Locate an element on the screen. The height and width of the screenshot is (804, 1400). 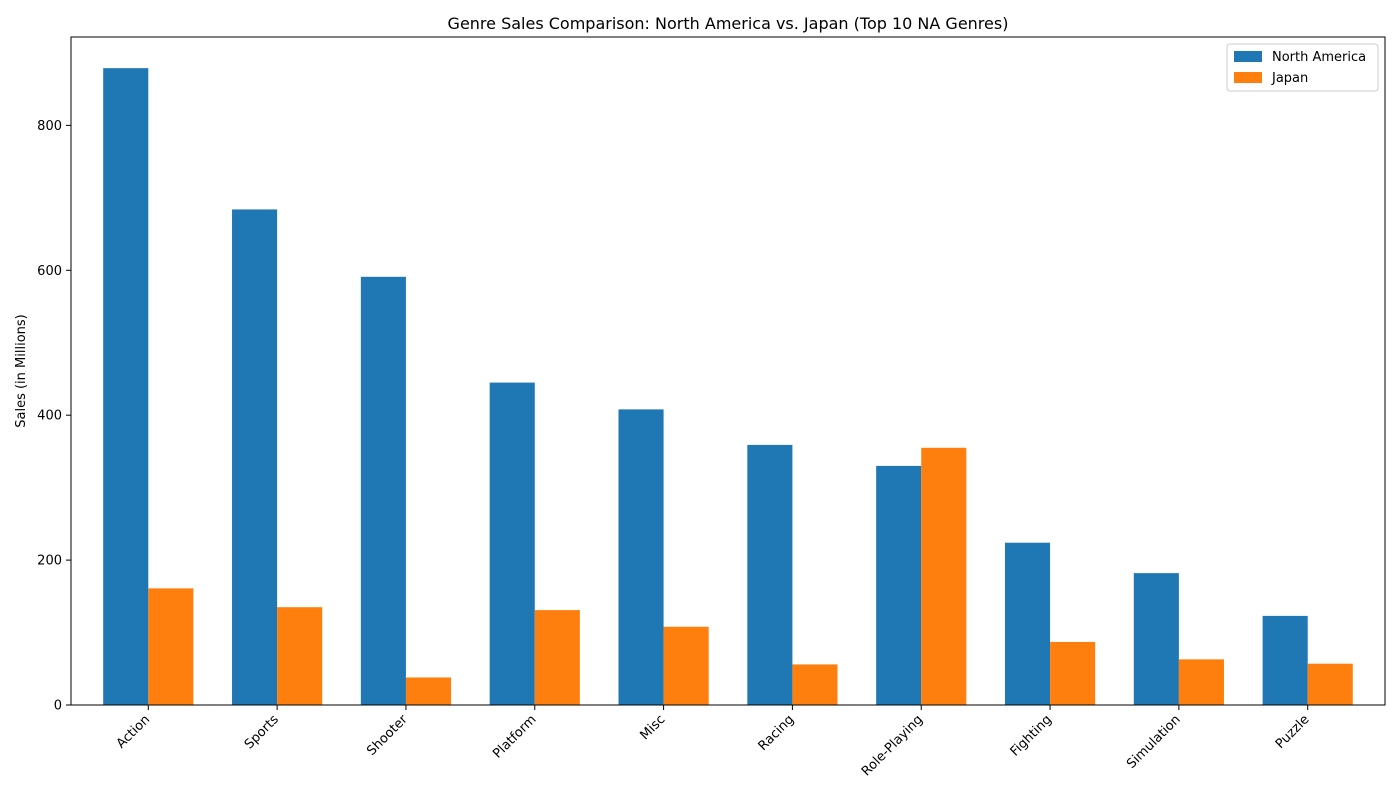
bar-north-america-simulation is located at coordinates (1156, 639).